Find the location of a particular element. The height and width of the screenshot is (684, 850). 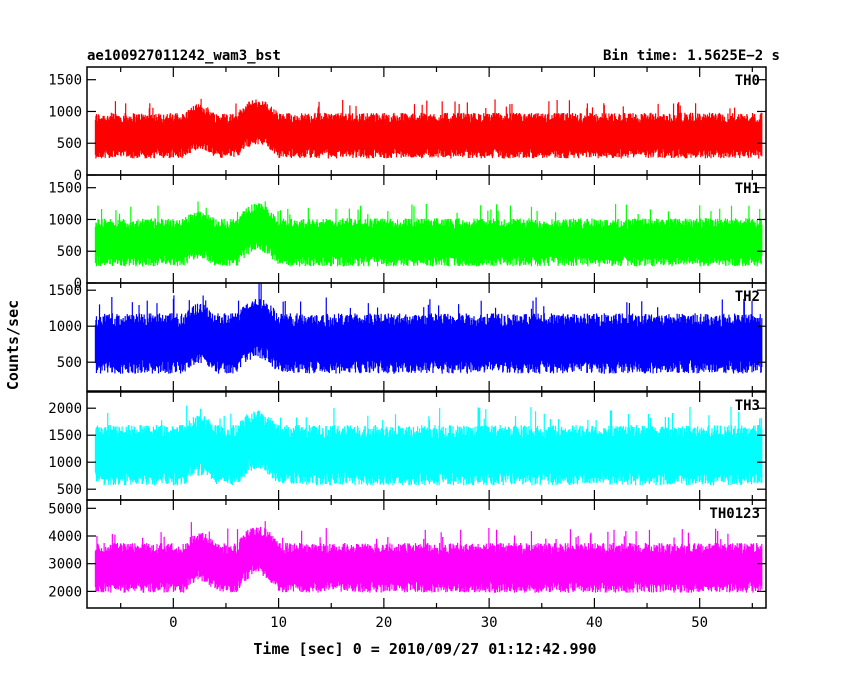

x-axis-title: Time [sec] 0 = 2010/09/27 01:12:42.990 is located at coordinates (424, 649).